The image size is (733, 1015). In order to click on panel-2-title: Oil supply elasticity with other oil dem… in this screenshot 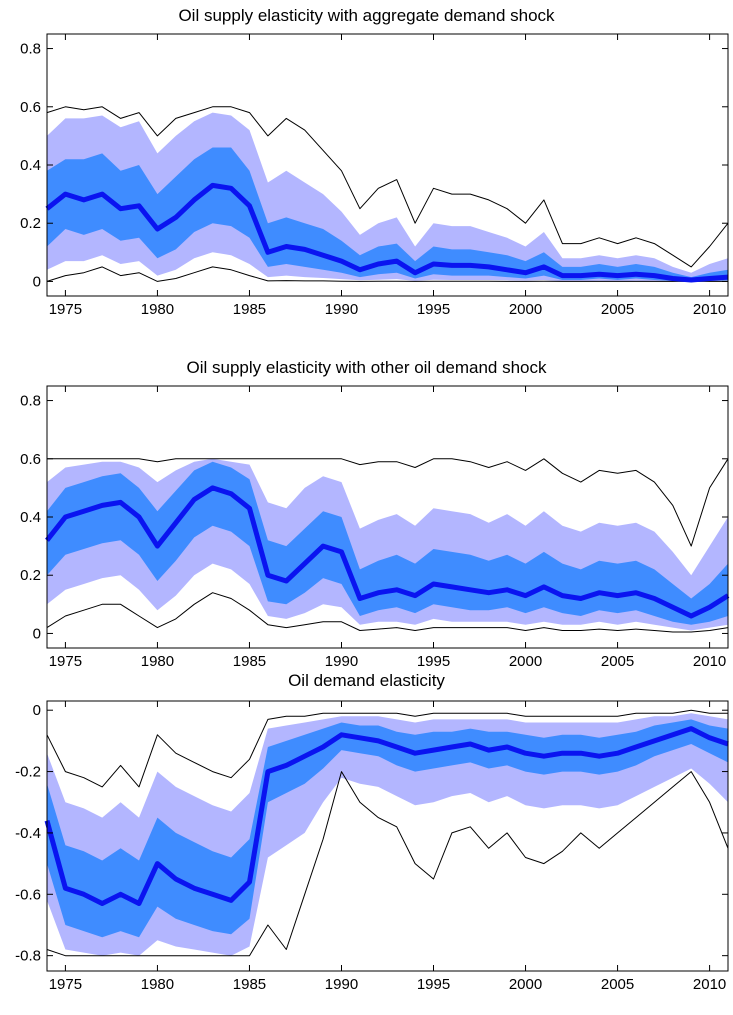, I will do `click(366, 367)`.